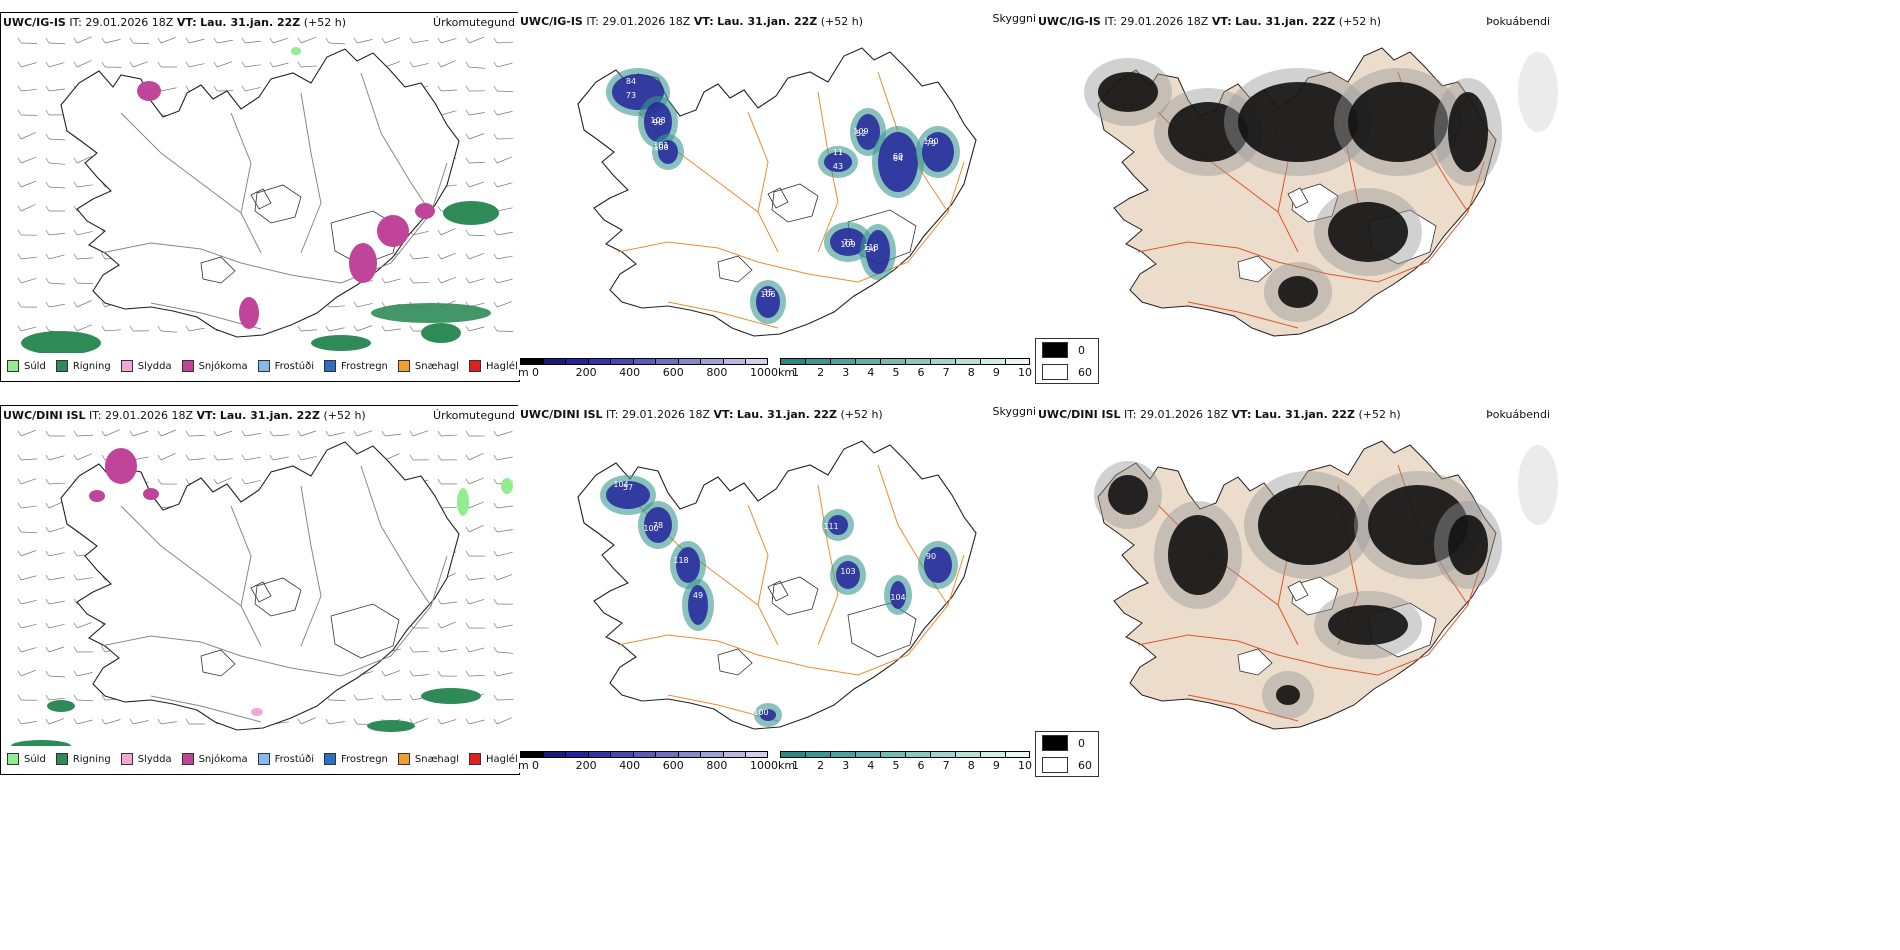  Describe the element at coordinates (871, 249) in the screenshot. I see `cloudbase-value: 94` at that location.